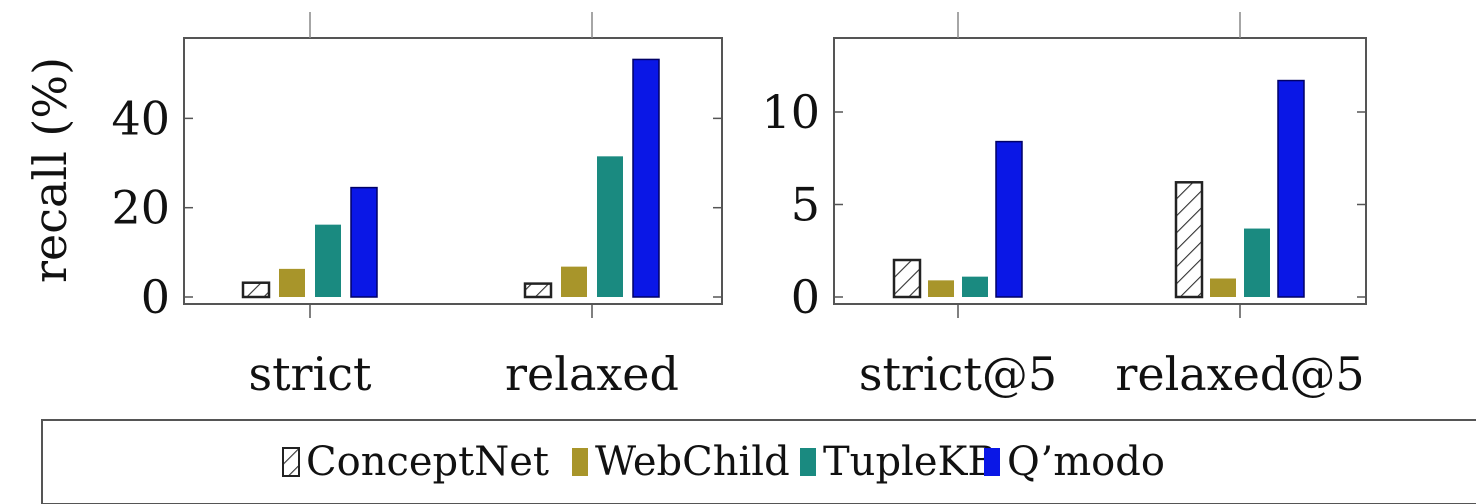 This screenshot has height=504, width=1476. I want to click on legend-swatch-tuplekb, so click(808, 462).